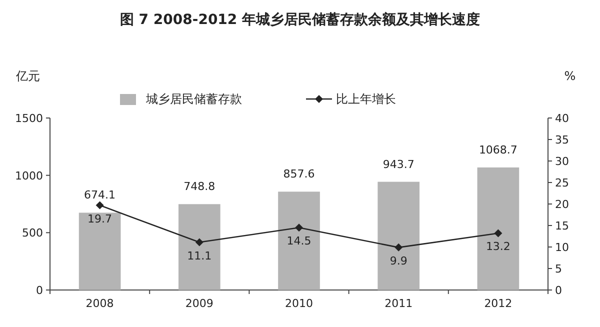 This screenshot has height=327, width=600. I want to click on y-tick-label: 0, so click(39, 290).